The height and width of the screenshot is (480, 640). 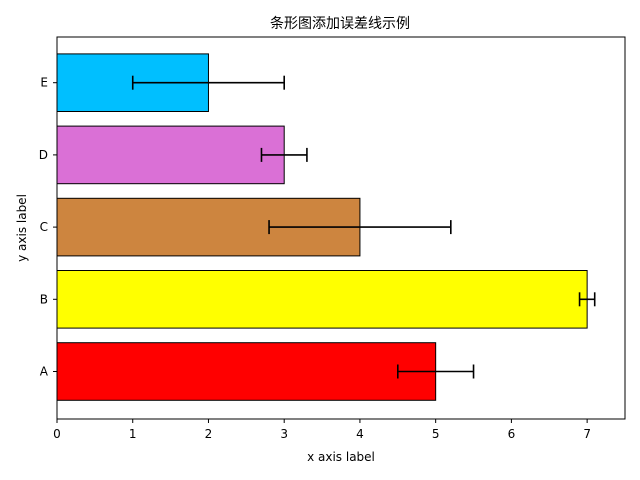 What do you see at coordinates (44, 372) in the screenshot?
I see `y-tick-label-a: A` at bounding box center [44, 372].